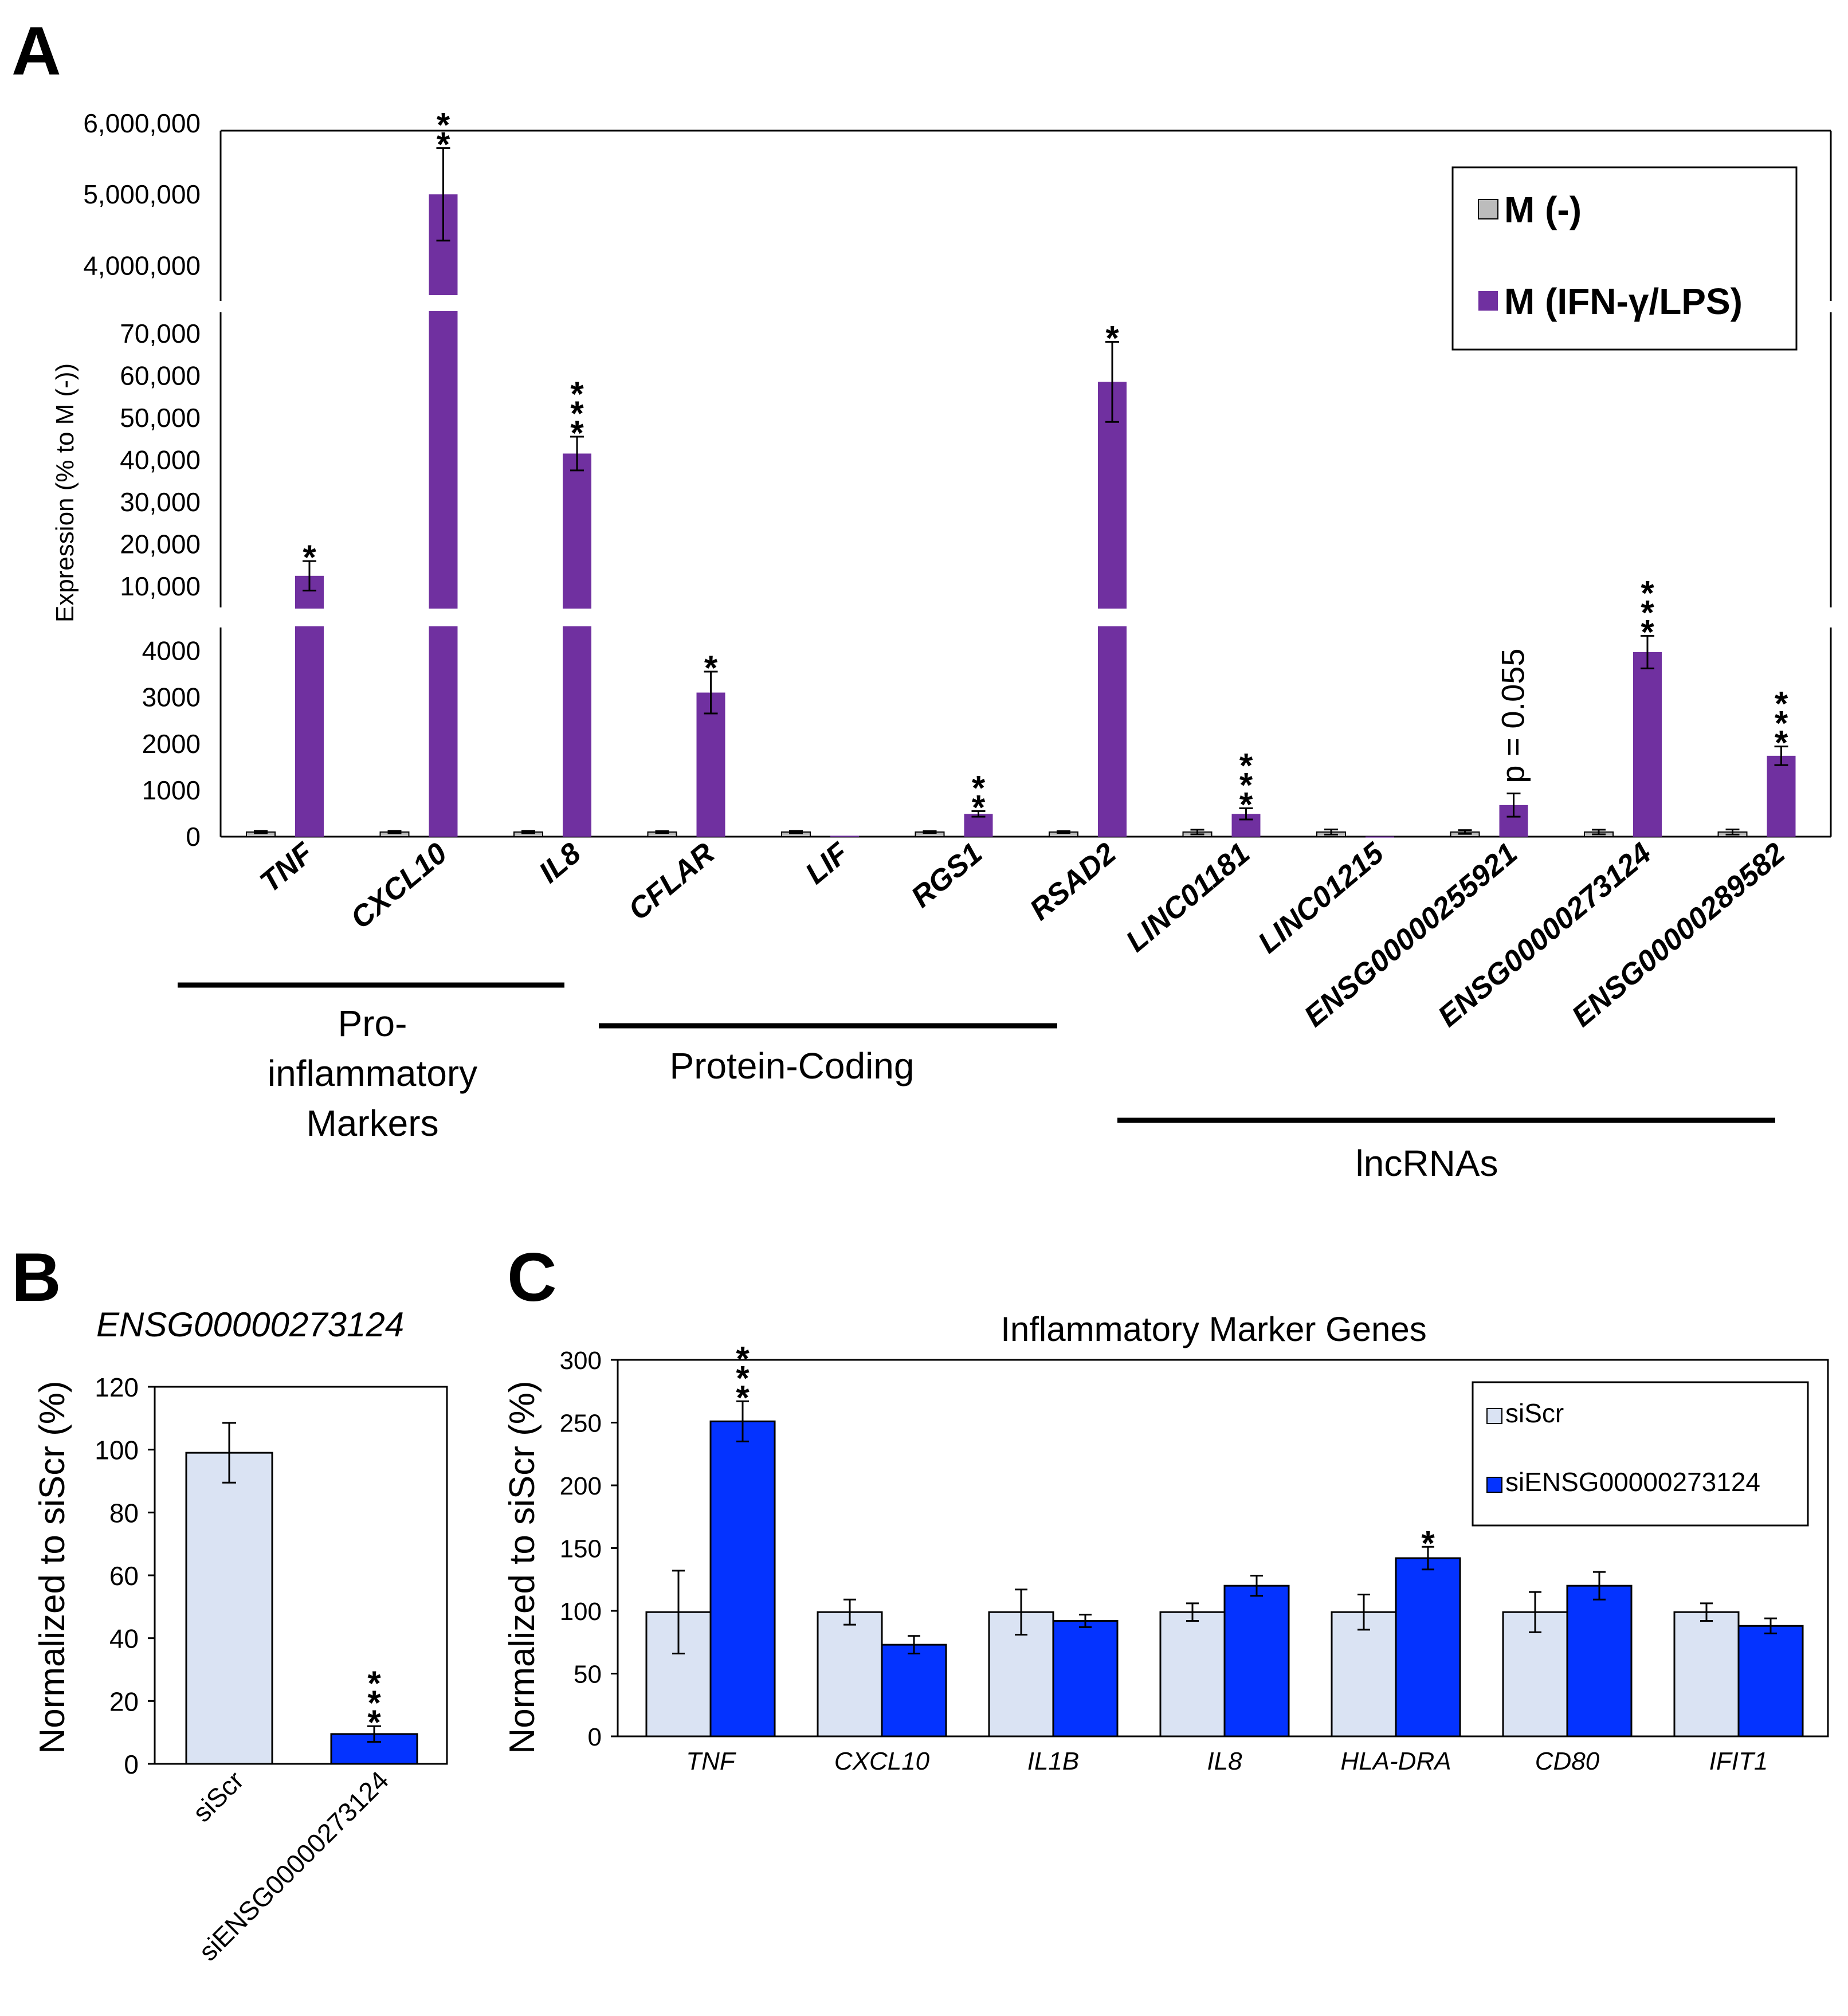 The width and height of the screenshot is (1848, 2016). Describe the element at coordinates (160, 418) in the screenshot. I see `panel-a-y-tick-label: 50,000` at that location.